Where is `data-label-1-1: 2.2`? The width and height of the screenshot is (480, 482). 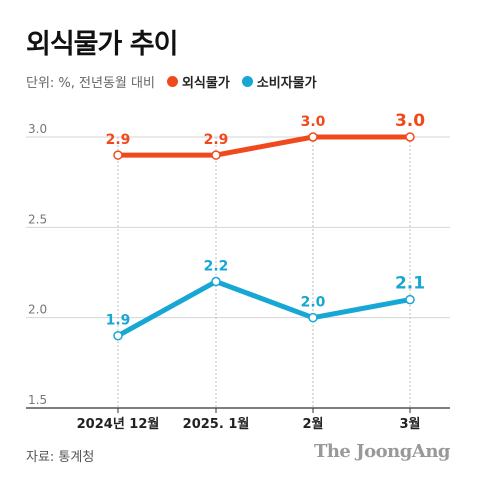
data-label-1-1: 2.2 is located at coordinates (216, 267).